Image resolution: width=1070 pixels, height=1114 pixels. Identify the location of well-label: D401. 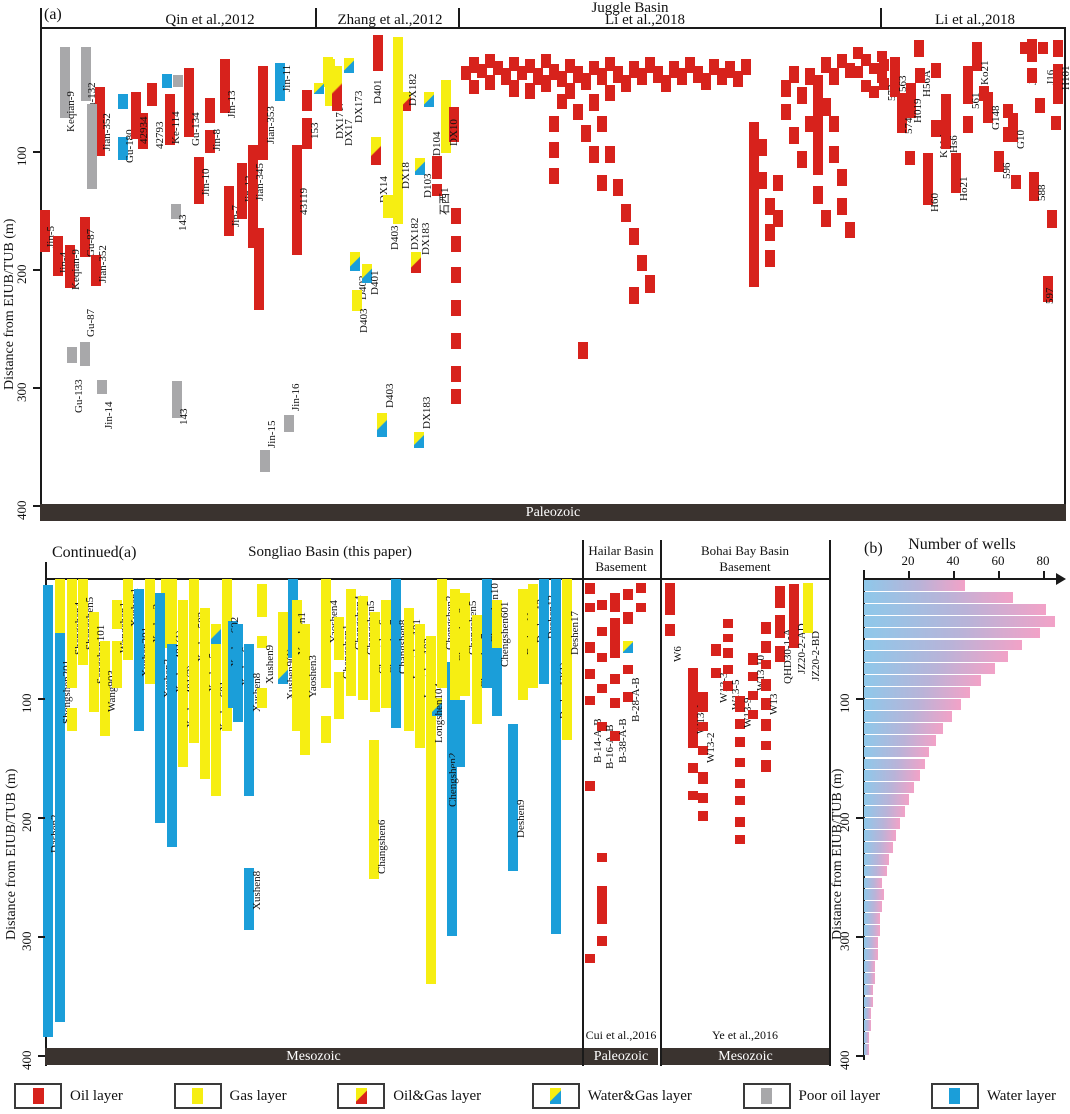
(378, 91).